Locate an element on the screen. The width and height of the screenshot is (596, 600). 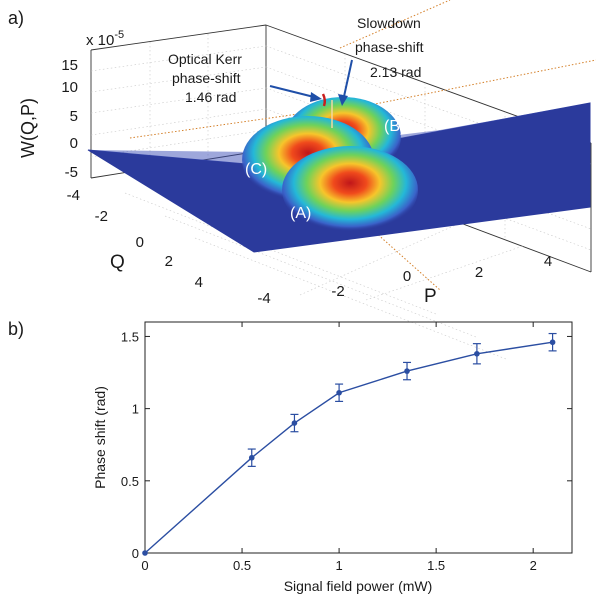
q-ticks: -4 -2 0 2 4 is located at coordinates (135, 239).